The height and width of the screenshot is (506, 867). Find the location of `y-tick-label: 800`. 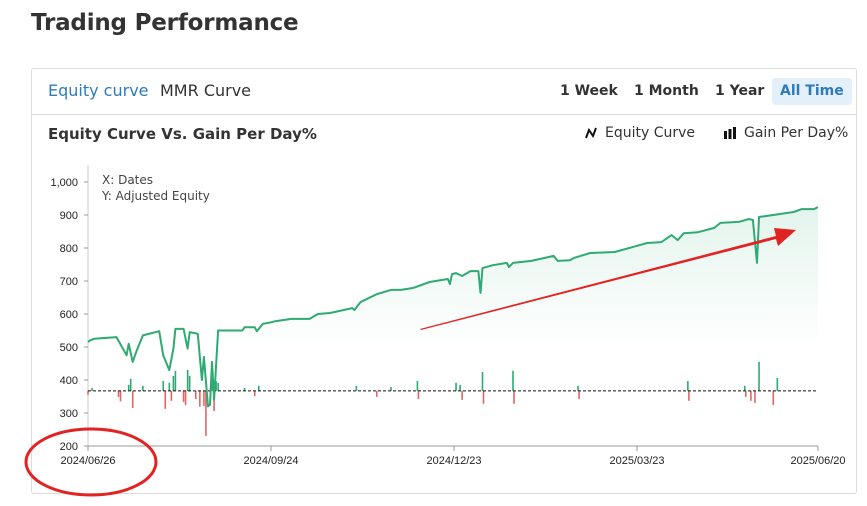

y-tick-label: 800 is located at coordinates (69, 249).